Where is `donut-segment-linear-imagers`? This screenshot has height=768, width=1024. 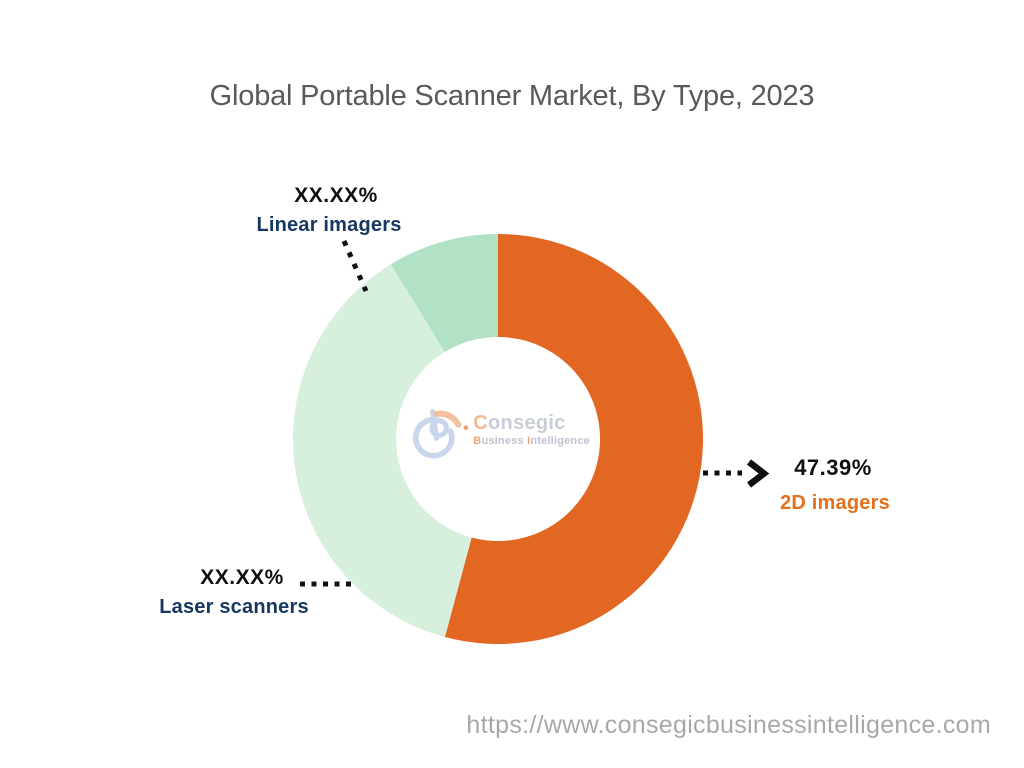 donut-segment-linear-imagers is located at coordinates (444, 293).